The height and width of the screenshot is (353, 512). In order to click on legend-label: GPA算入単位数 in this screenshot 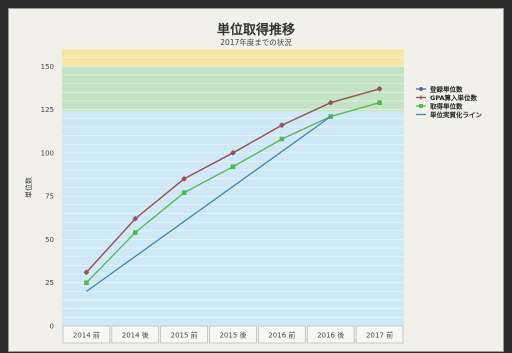, I will do `click(454, 97)`.